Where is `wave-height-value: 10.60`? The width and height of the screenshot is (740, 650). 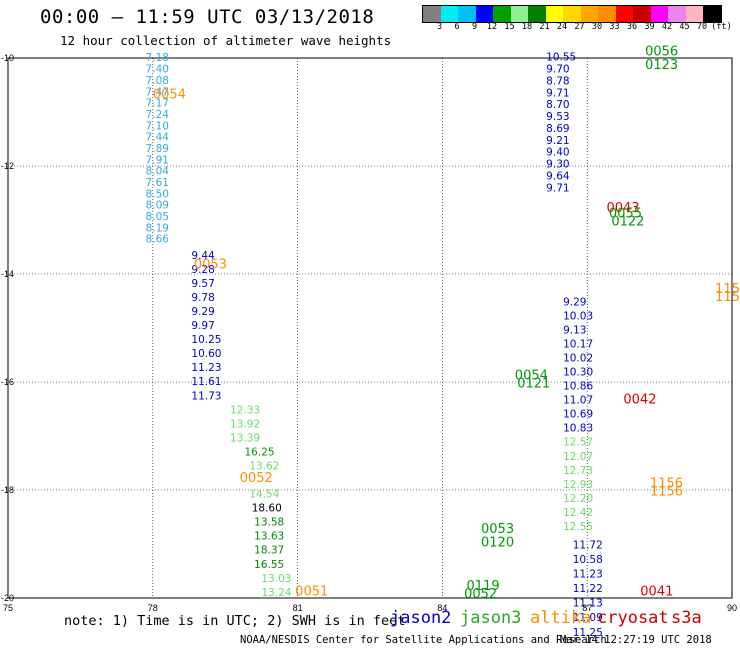 wave-height-value: 10.60 is located at coordinates (206, 354).